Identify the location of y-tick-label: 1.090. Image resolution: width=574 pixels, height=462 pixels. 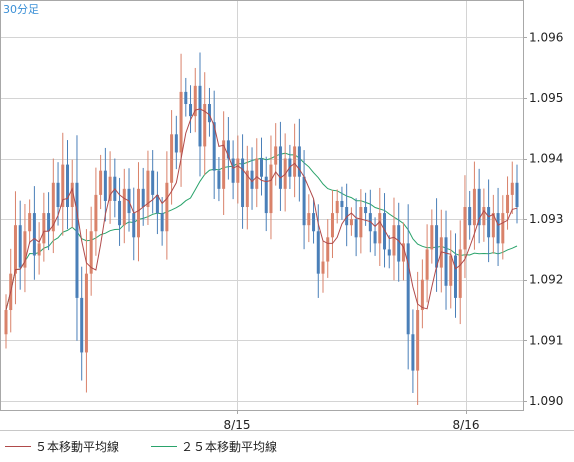
(546, 401).